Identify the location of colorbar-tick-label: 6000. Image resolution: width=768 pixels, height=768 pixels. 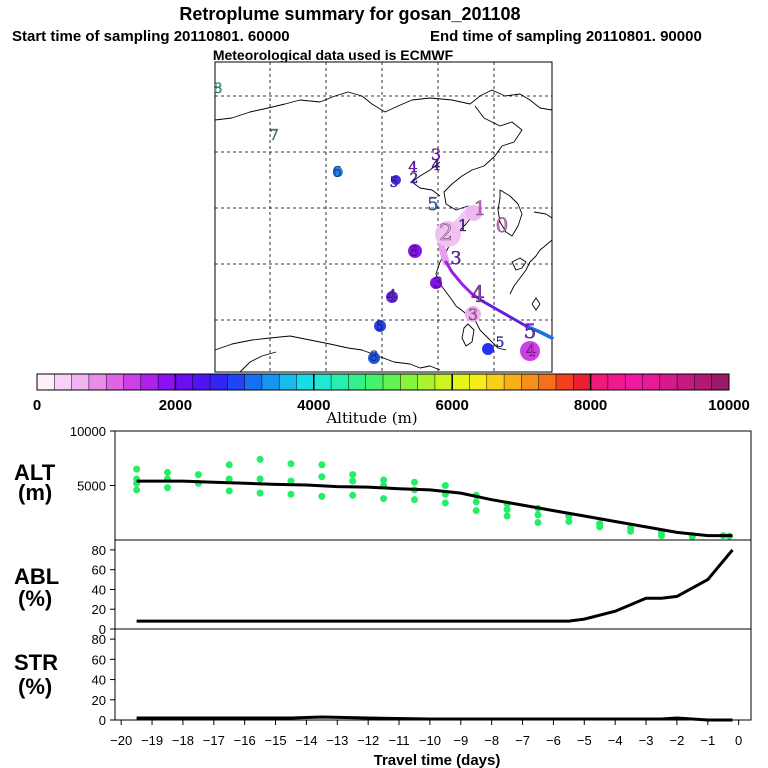
(452, 405).